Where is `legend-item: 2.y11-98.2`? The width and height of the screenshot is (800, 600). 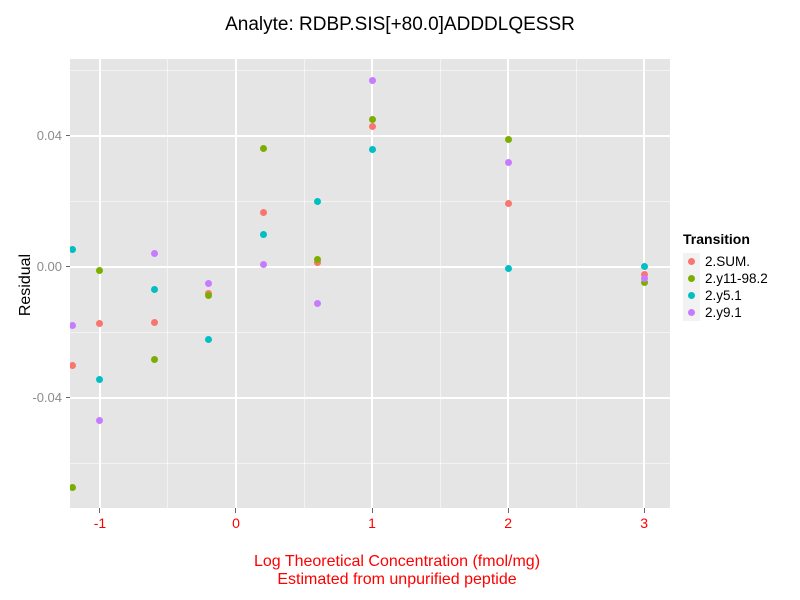 legend-item: 2.y11-98.2 is located at coordinates (725, 278).